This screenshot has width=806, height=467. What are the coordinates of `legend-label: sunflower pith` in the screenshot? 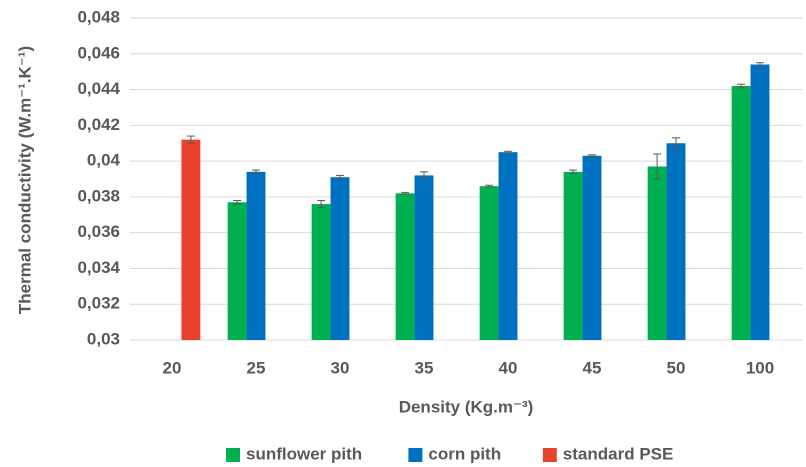 It's located at (304, 453).